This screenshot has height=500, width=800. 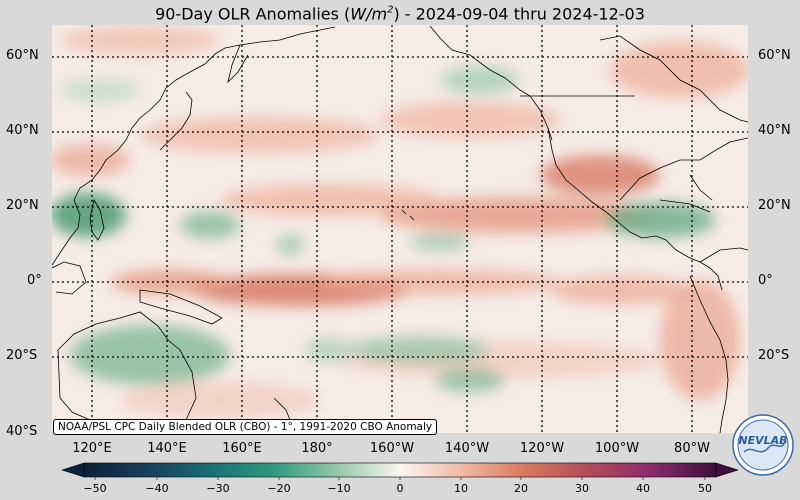 What do you see at coordinates (22, 130) in the screenshot?
I see `lat-label-left: 40°N` at bounding box center [22, 130].